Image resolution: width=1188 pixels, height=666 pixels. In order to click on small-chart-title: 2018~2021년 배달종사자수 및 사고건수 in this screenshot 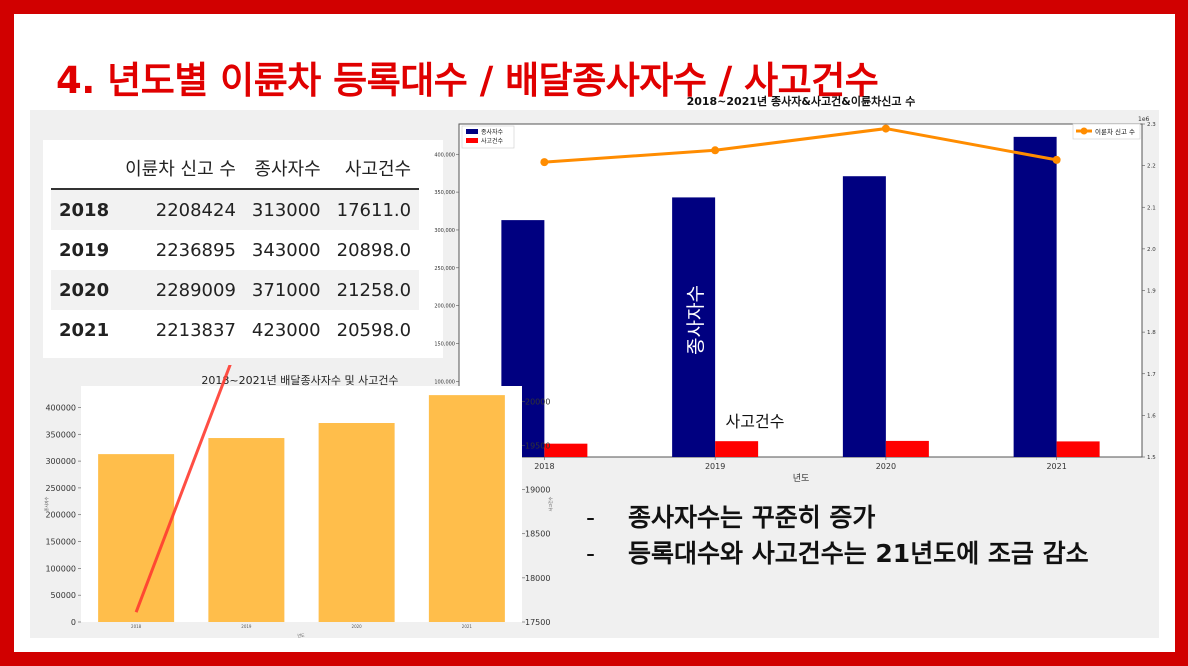, I will do `click(299, 380)`.